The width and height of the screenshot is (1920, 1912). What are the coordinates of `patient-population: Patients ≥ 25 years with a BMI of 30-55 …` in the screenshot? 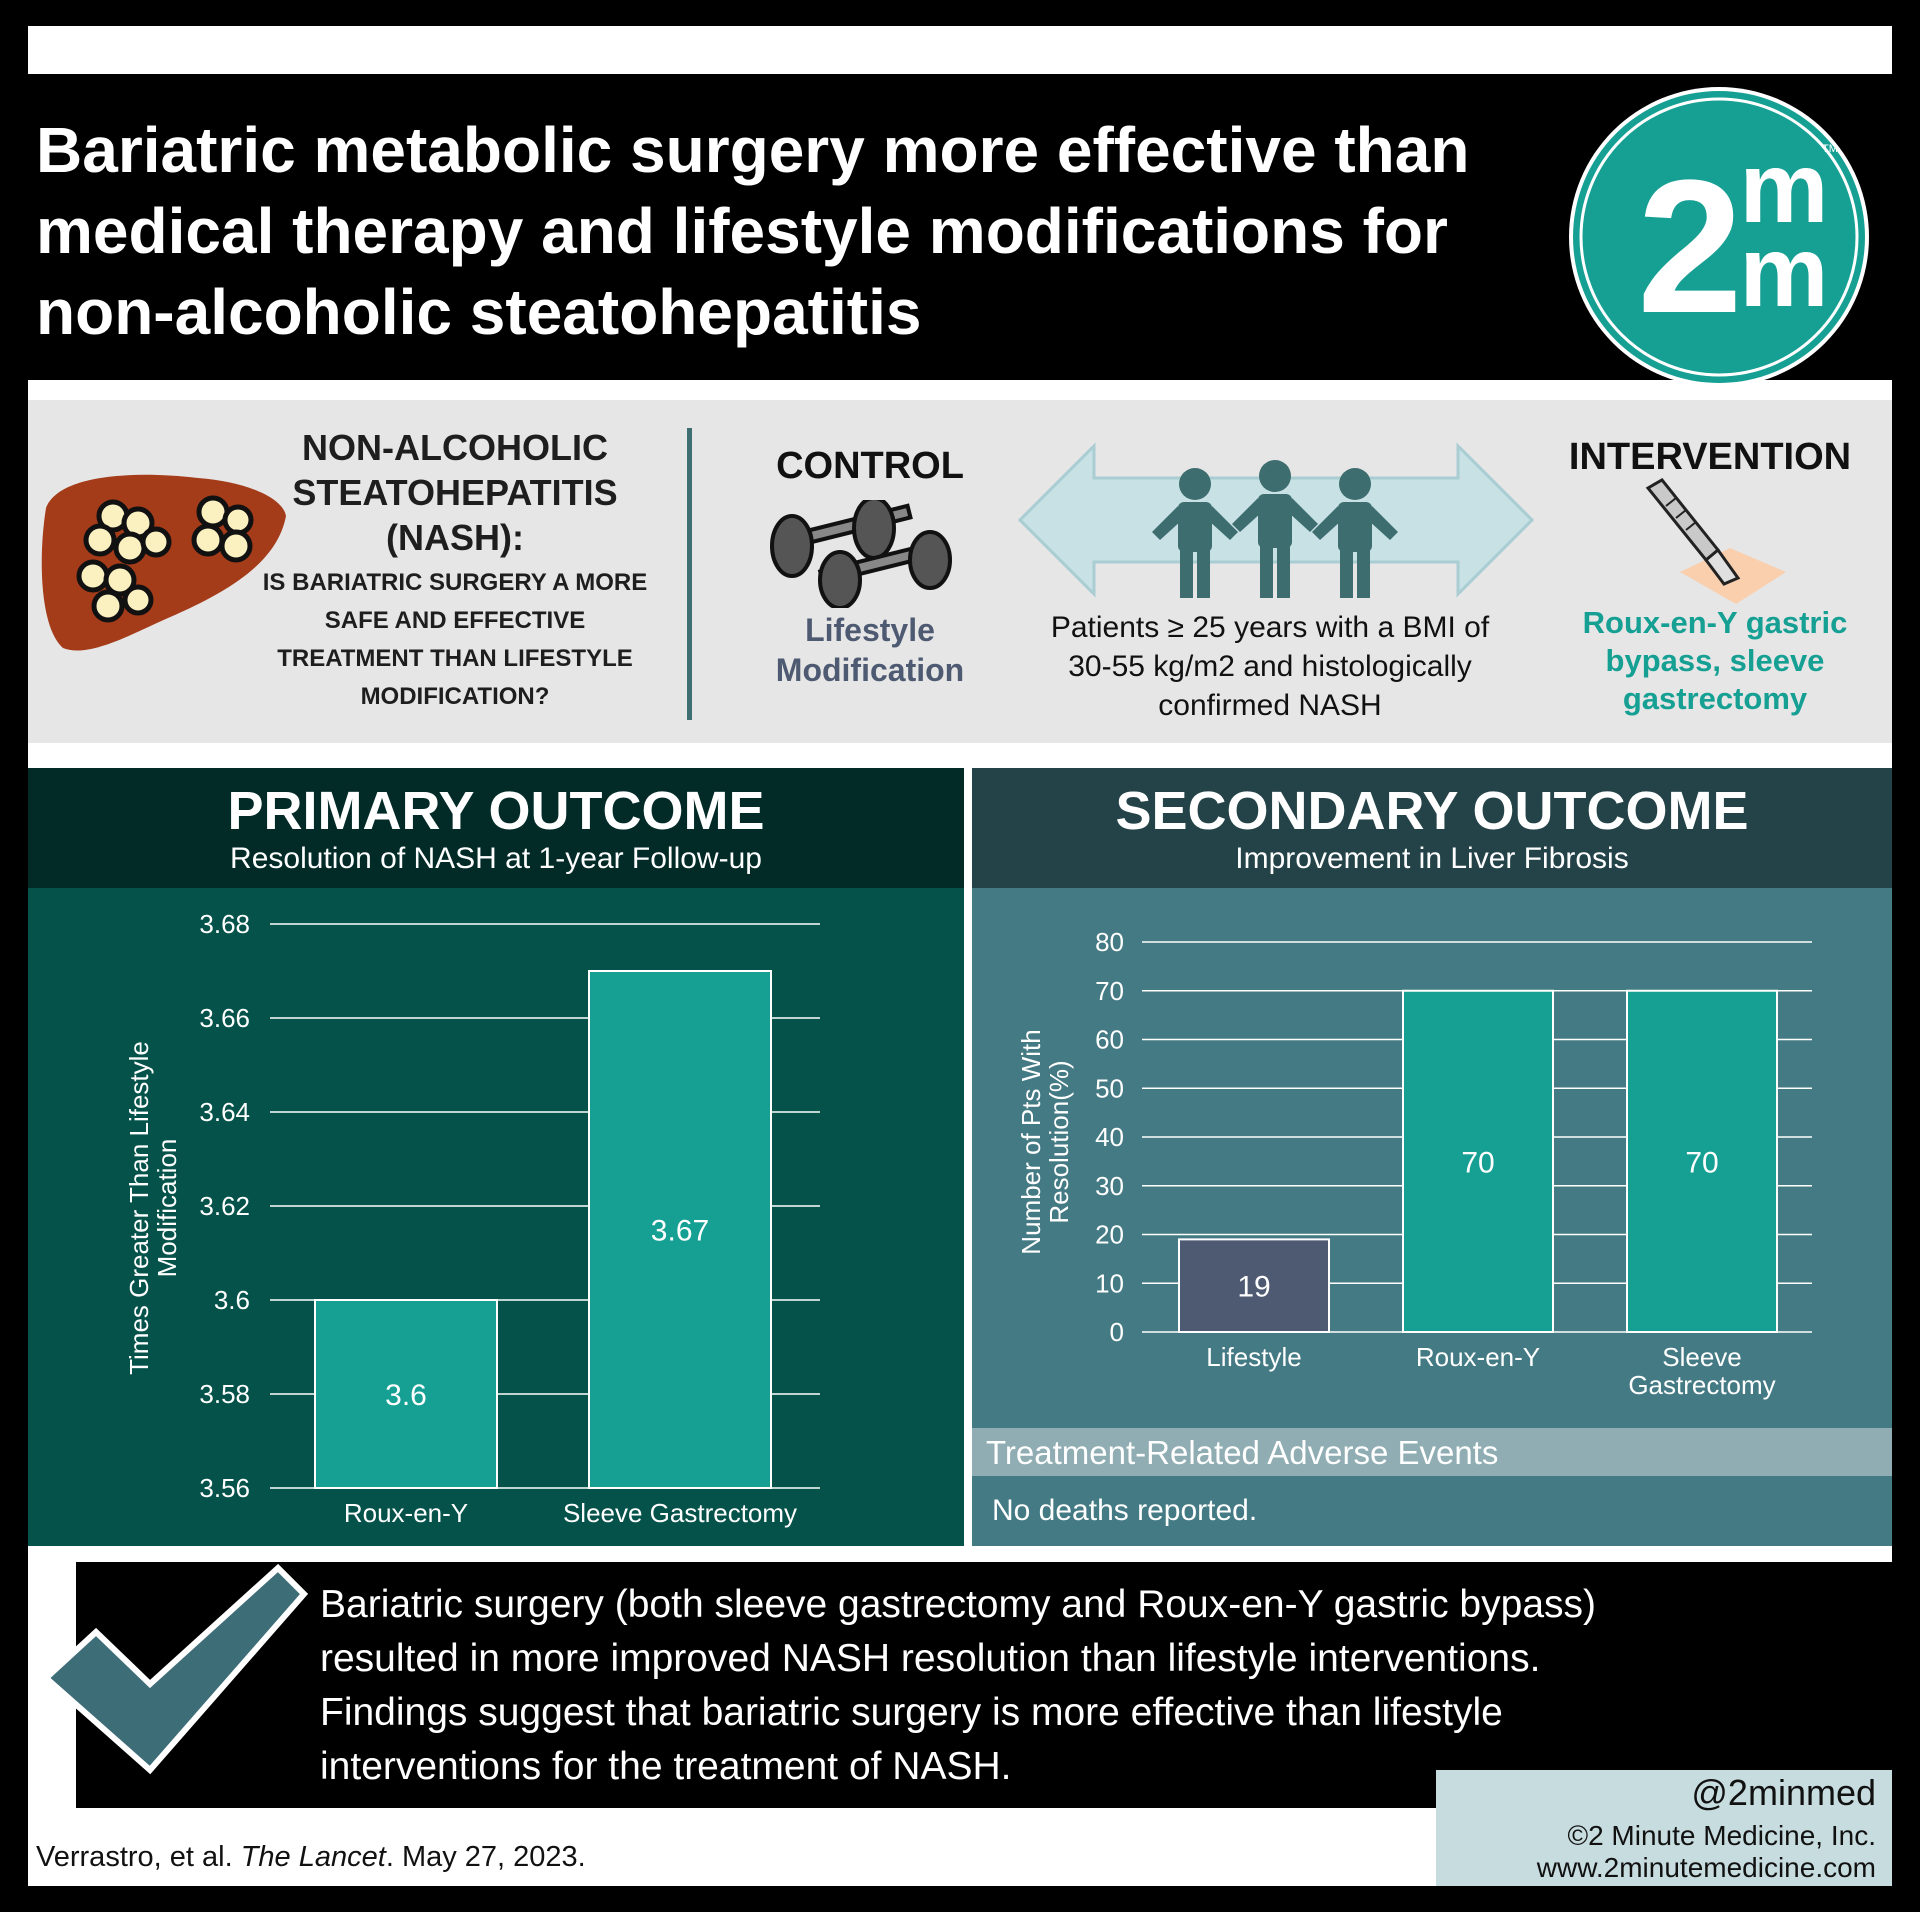 It's located at (1270, 666).